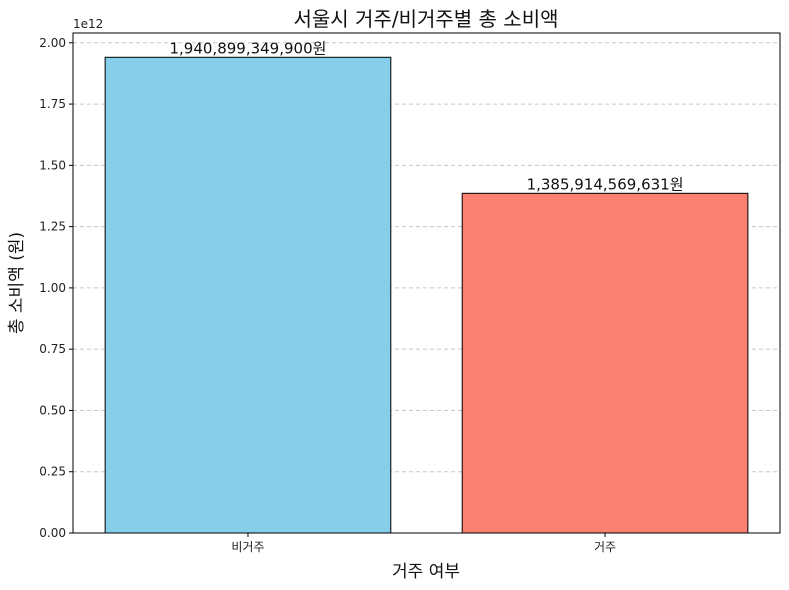  I want to click on y-tick-label: 0.75, so click(52, 349).